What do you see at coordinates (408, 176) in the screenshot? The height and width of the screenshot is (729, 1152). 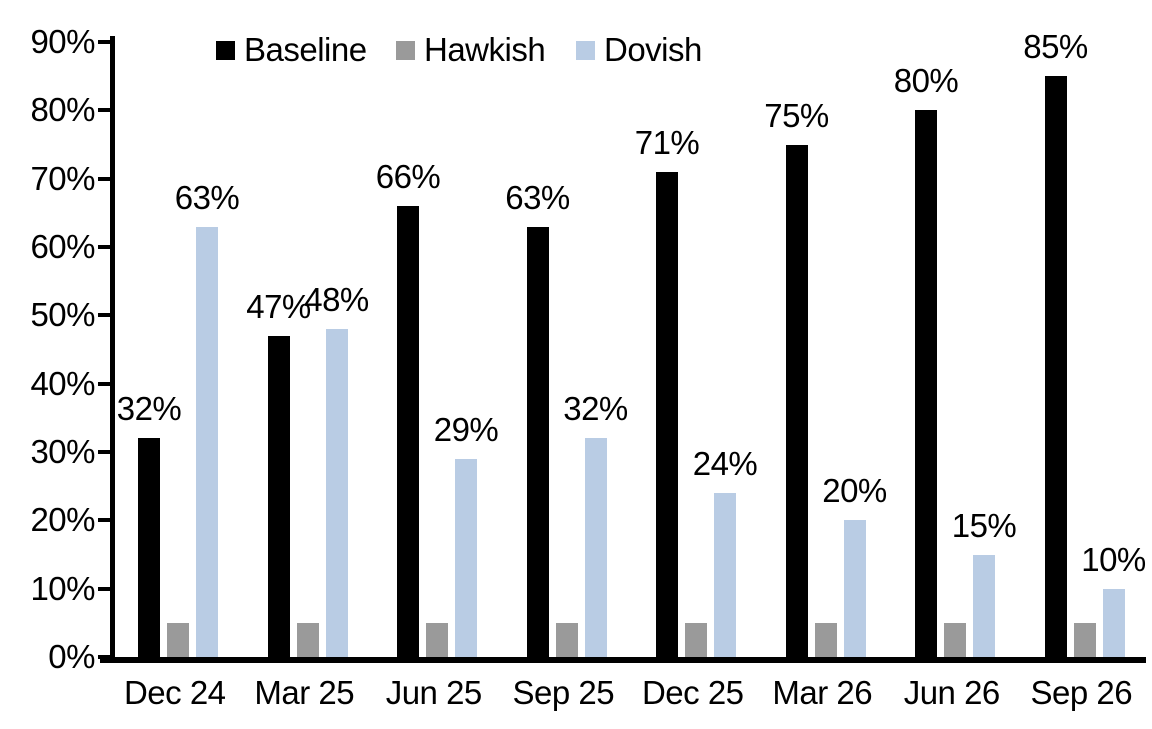 I see `bar-value-label-baseline-jun-25: 66%` at bounding box center [408, 176].